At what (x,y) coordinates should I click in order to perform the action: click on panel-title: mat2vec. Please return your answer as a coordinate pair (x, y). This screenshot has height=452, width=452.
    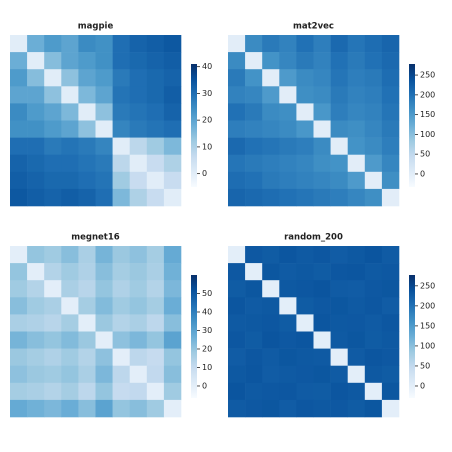
    Looking at the image, I should click on (313, 27).